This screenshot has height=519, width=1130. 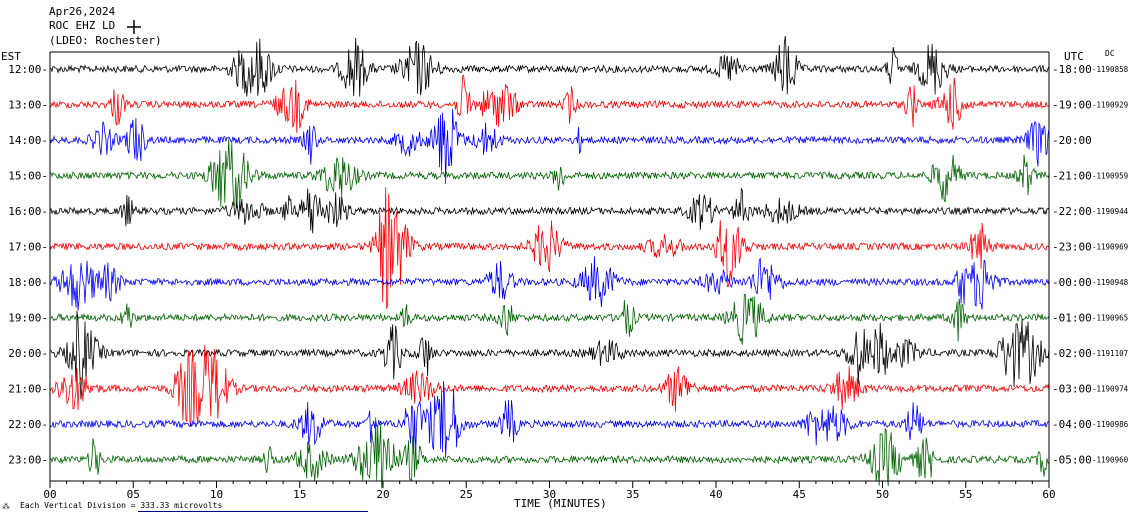 I want to click on dc-offset-label: -1190960, so click(x=1110, y=460).